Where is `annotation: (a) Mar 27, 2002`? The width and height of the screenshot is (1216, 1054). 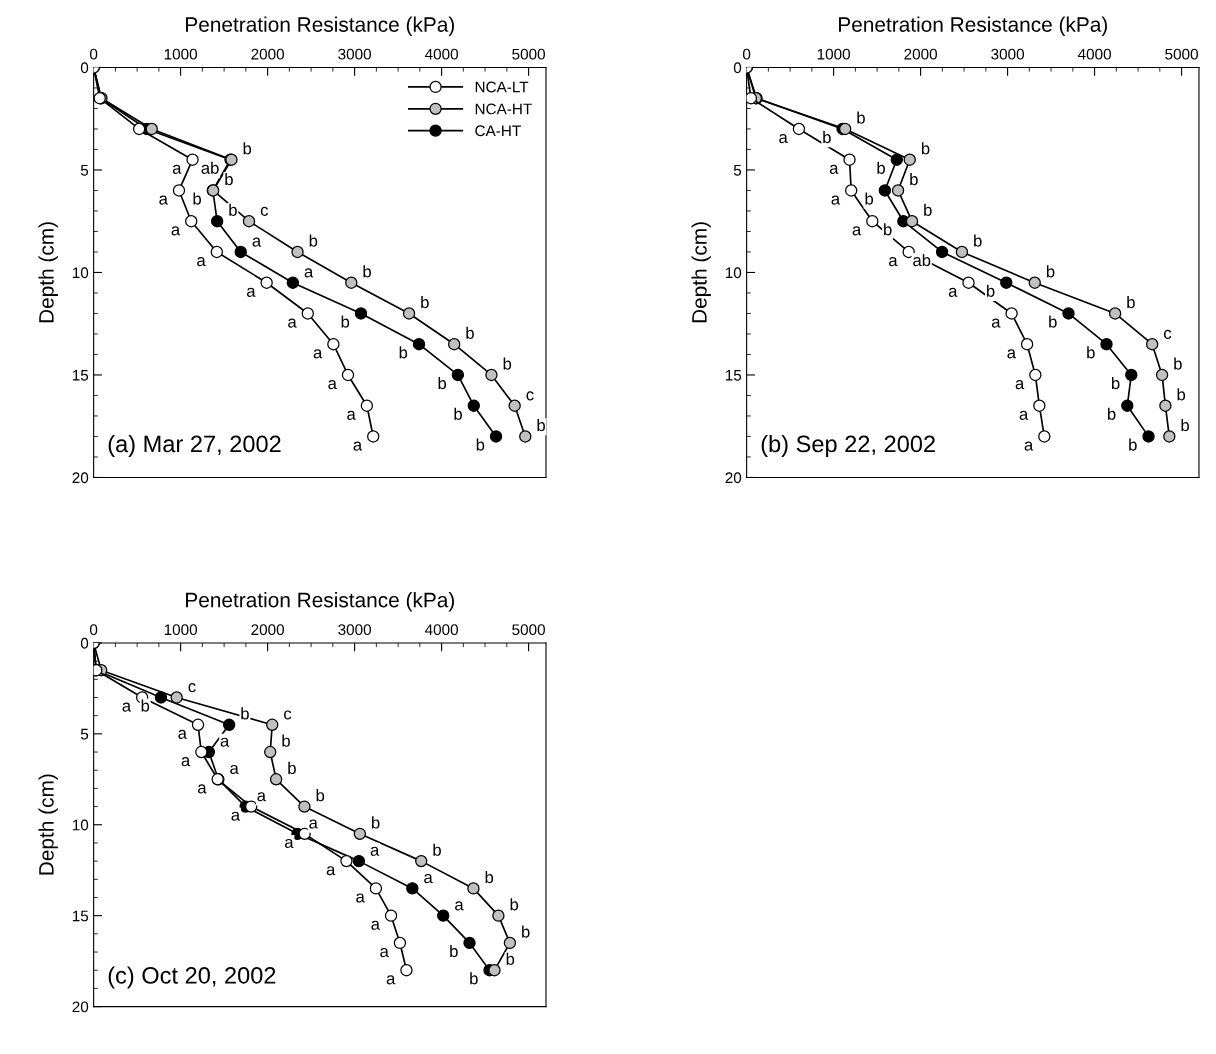
annotation: (a) Mar 27, 2002 is located at coordinates (194, 445).